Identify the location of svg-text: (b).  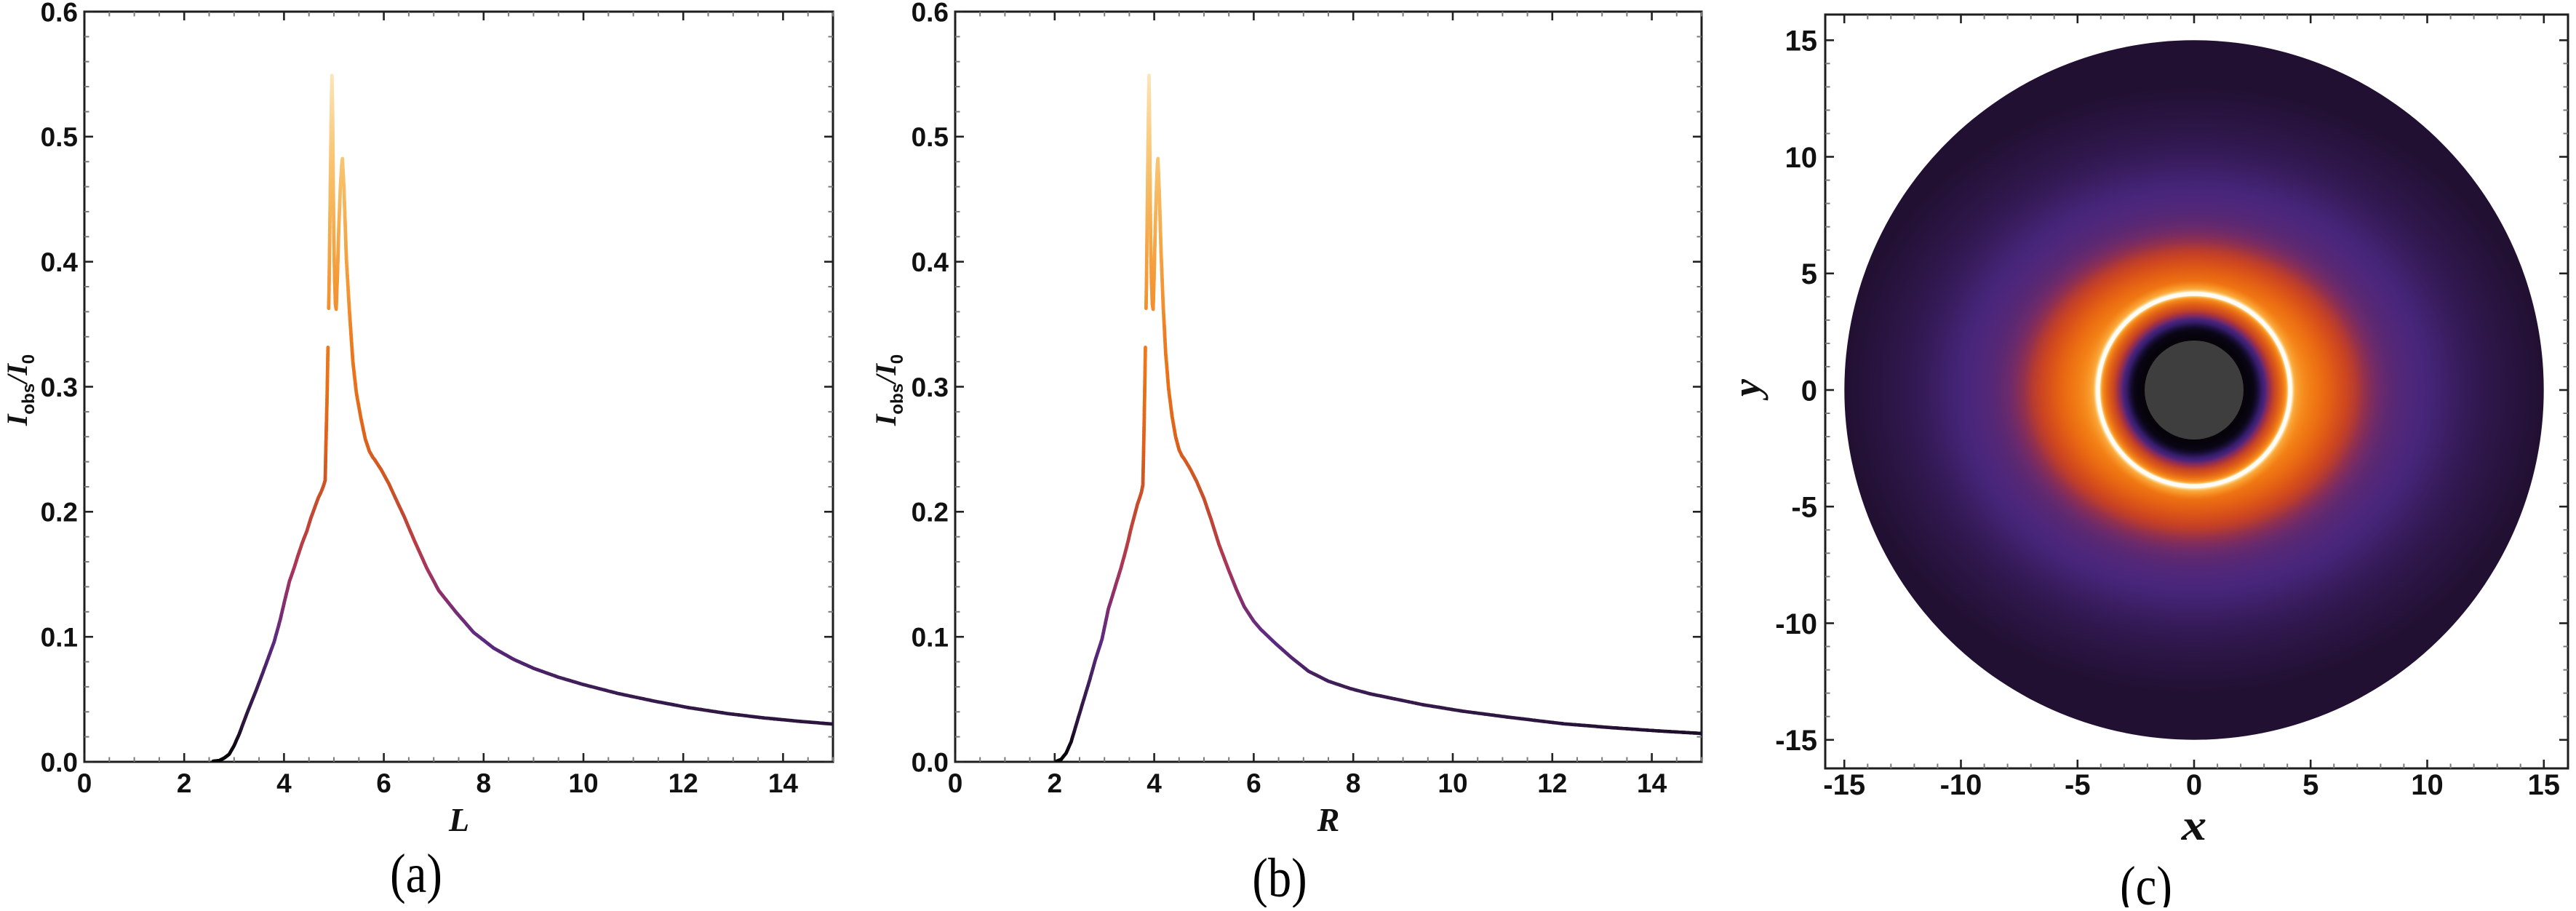
(1279, 878).